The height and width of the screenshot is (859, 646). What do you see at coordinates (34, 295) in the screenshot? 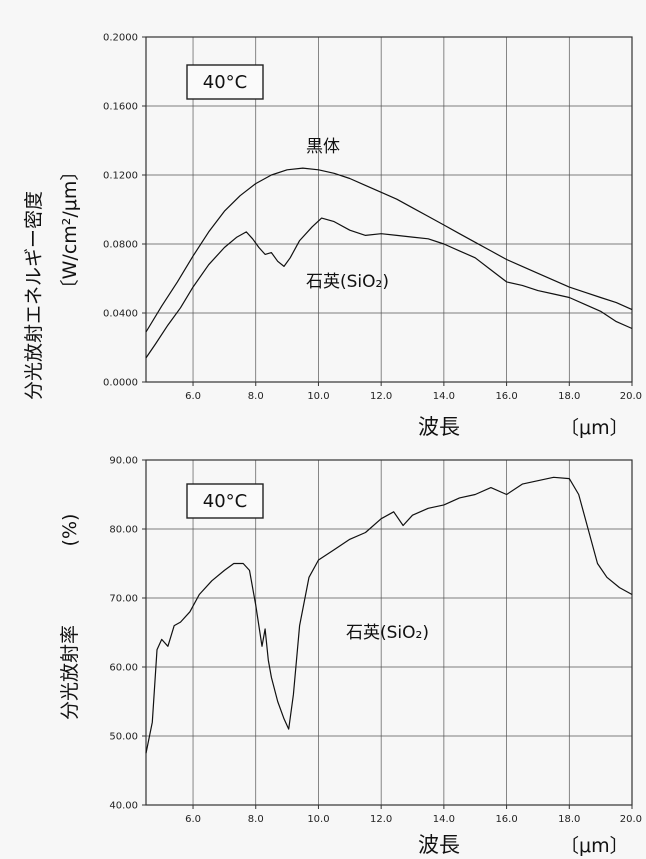
I see `y-axis-label: 分光放射エネルギー密度` at bounding box center [34, 295].